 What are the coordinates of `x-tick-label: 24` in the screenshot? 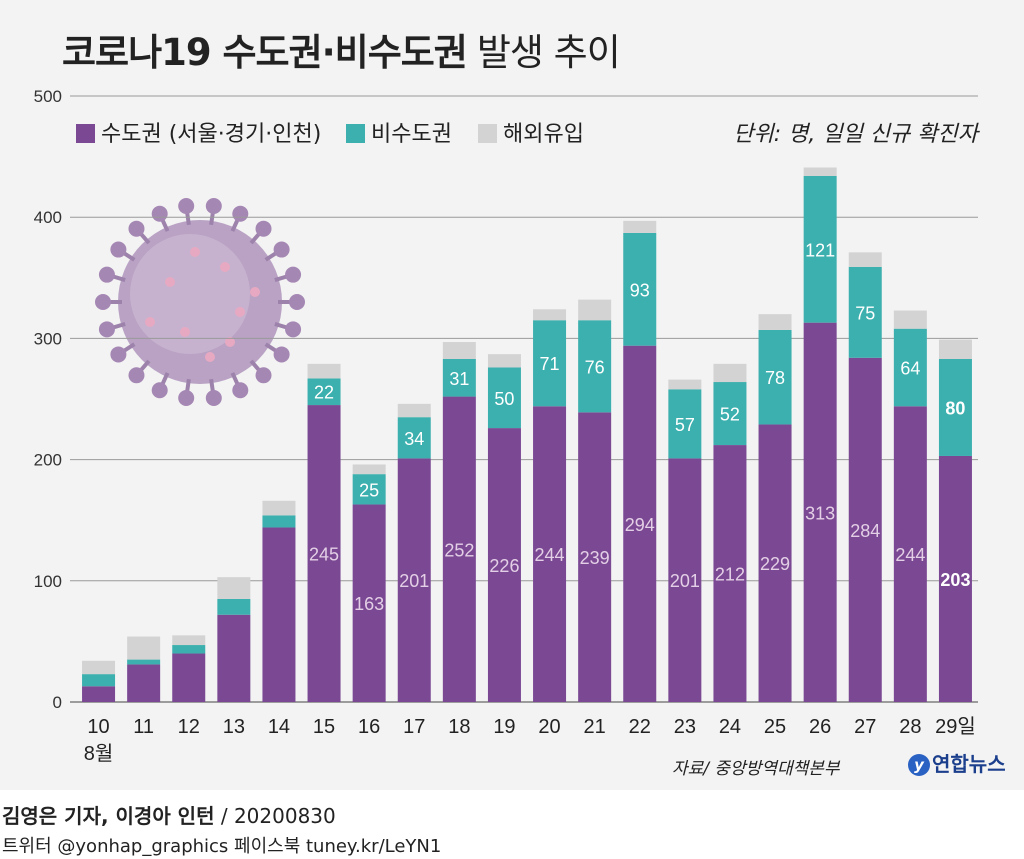 It's located at (730, 727).